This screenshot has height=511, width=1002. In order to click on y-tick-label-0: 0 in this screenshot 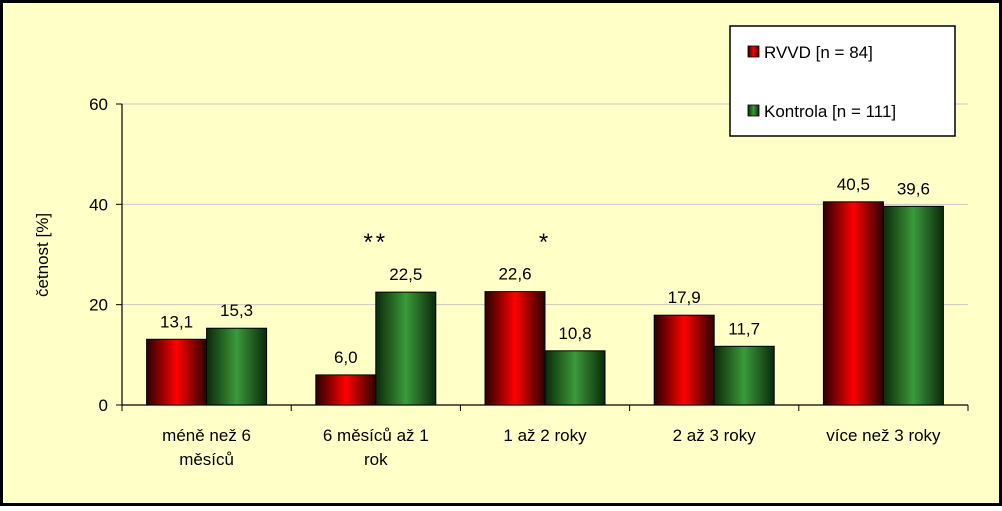, I will do `click(103, 405)`.